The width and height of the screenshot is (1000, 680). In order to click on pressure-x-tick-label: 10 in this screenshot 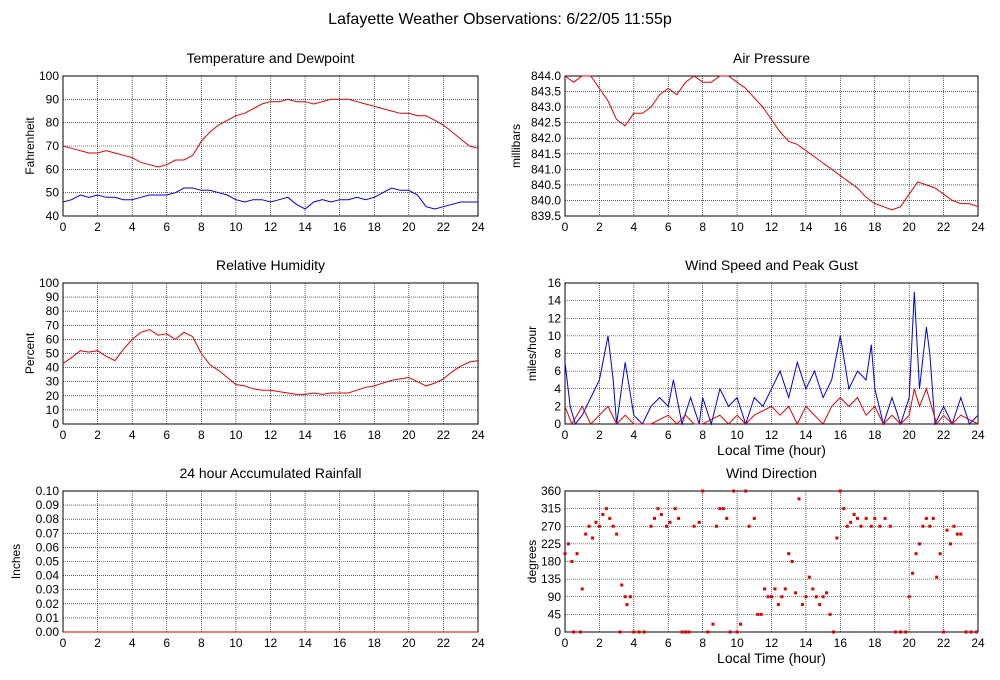, I will do `click(737, 227)`.